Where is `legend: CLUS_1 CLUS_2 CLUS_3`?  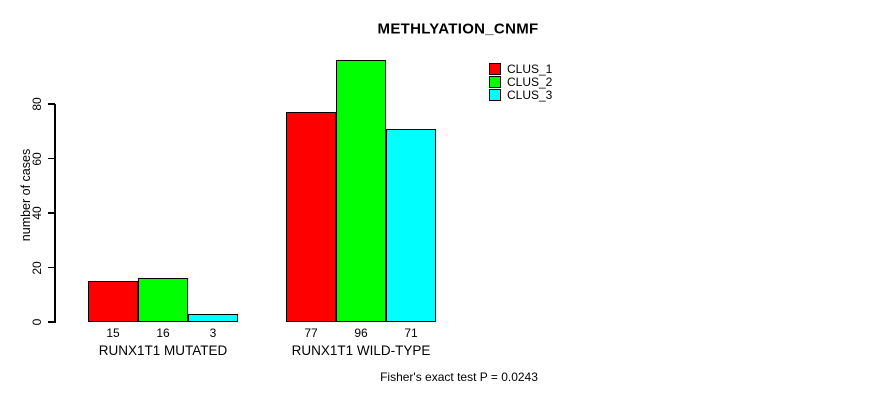
legend: CLUS_1 CLUS_2 CLUS_3 is located at coordinates (520, 82).